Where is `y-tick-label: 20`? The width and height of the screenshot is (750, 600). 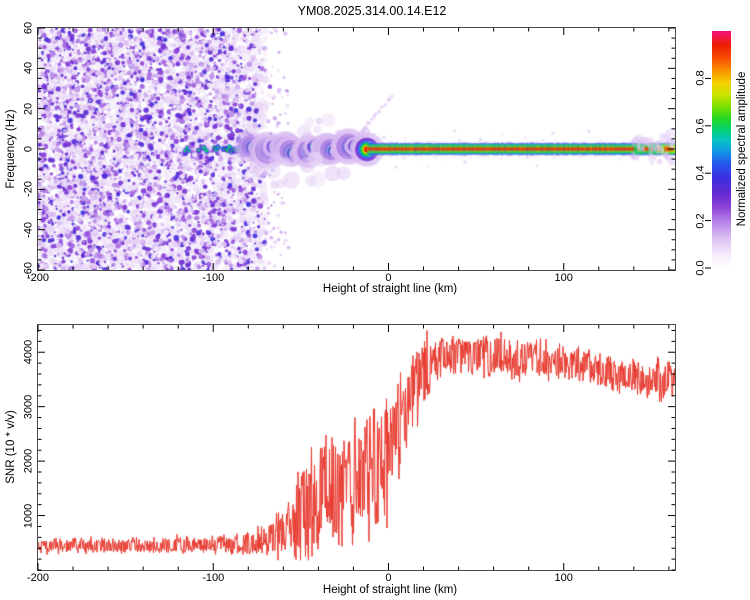 y-tick-label: 20 is located at coordinates (28, 108).